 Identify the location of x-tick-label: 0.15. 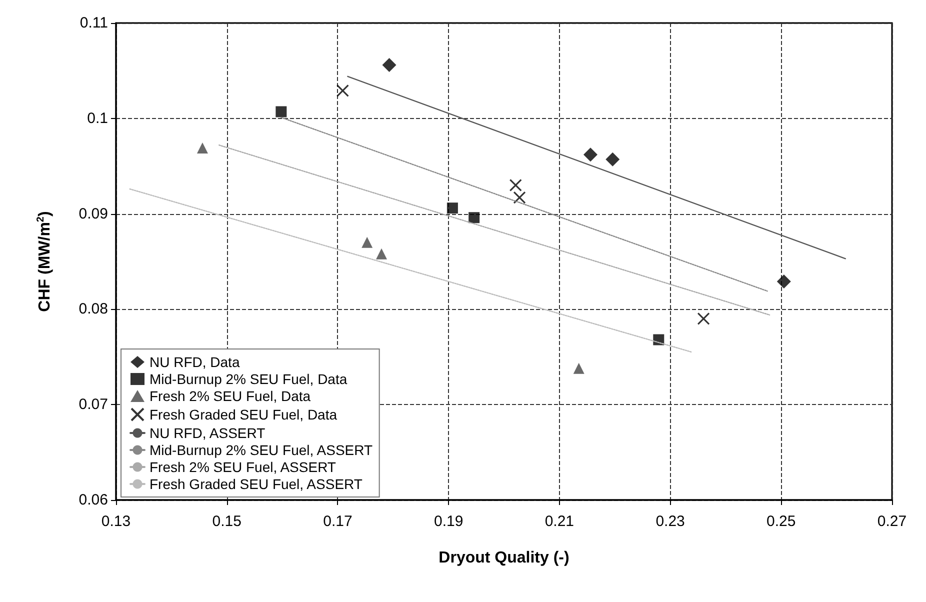
(227, 521).